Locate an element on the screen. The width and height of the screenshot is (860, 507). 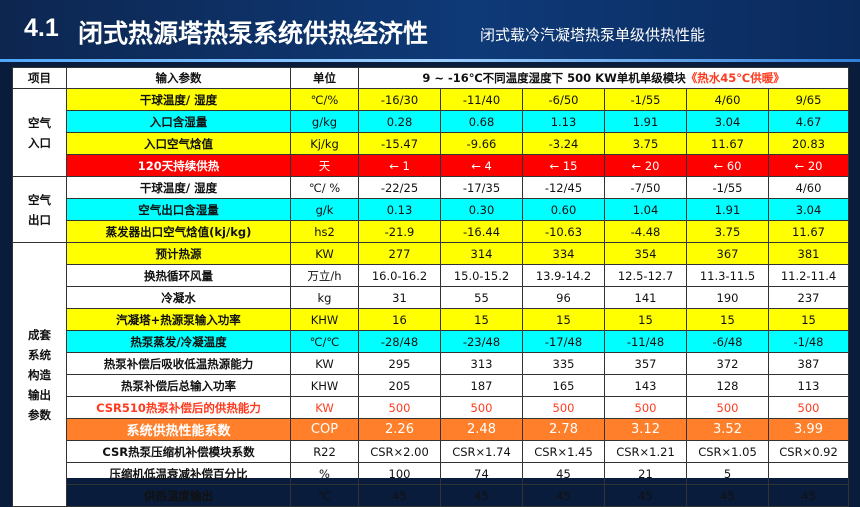
unit-cell: g/k is located at coordinates (324, 209).